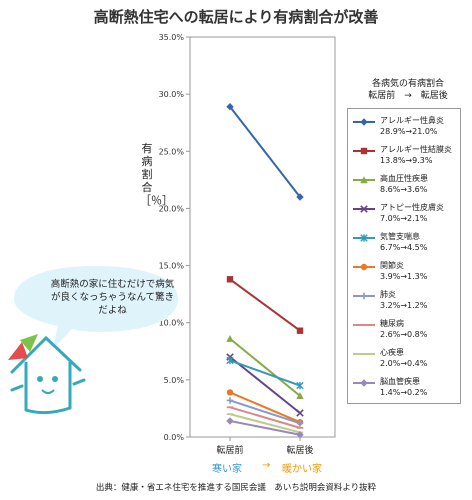  What do you see at coordinates (404, 189) in the screenshot?
I see `legend-series-values: 8.6%→3.6%` at bounding box center [404, 189].